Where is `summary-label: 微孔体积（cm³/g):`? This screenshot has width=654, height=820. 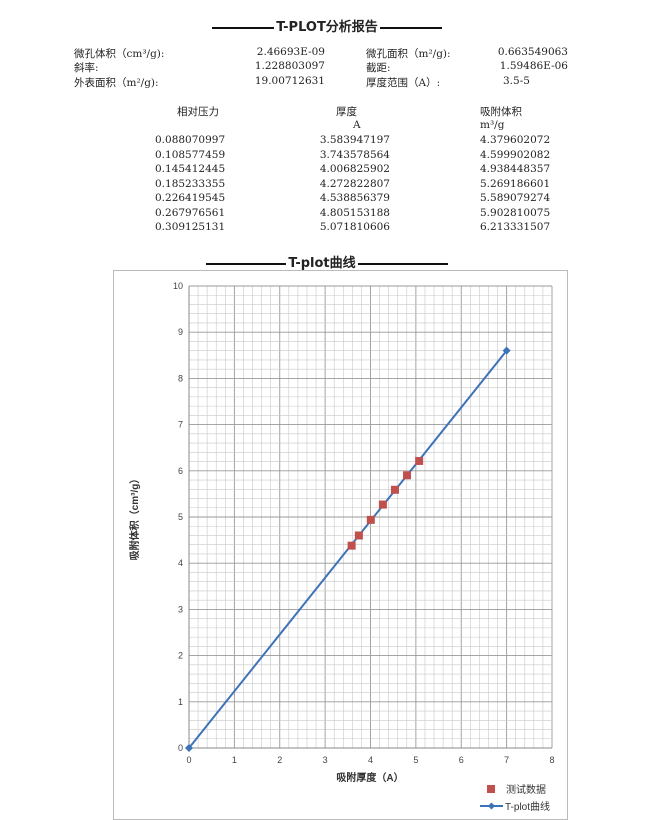 summary-label: 微孔体积（cm³/g): is located at coordinates (119, 54).